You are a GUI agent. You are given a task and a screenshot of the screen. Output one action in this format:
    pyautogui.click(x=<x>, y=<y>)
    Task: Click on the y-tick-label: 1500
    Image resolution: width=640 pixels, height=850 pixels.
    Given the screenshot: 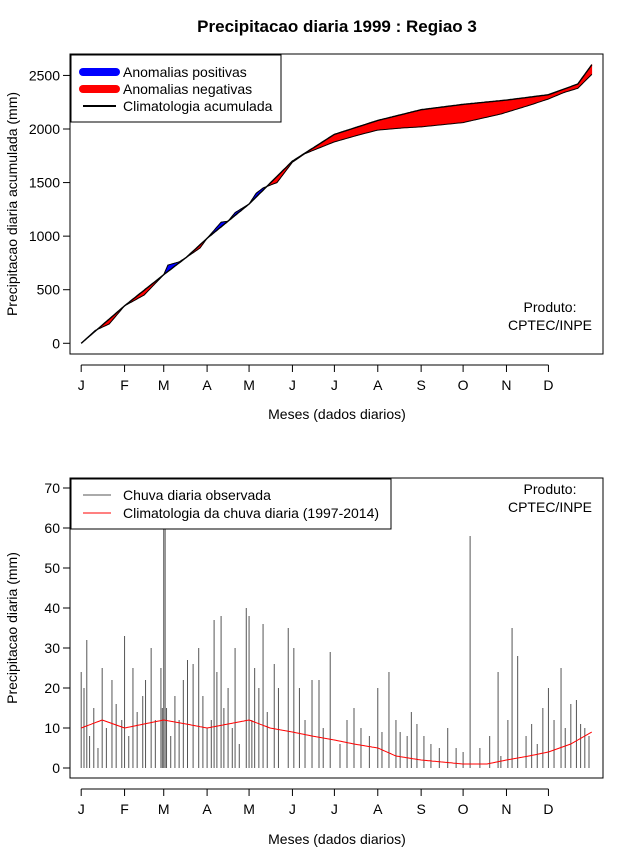 What is the action you would take?
    pyautogui.click(x=44, y=183)
    